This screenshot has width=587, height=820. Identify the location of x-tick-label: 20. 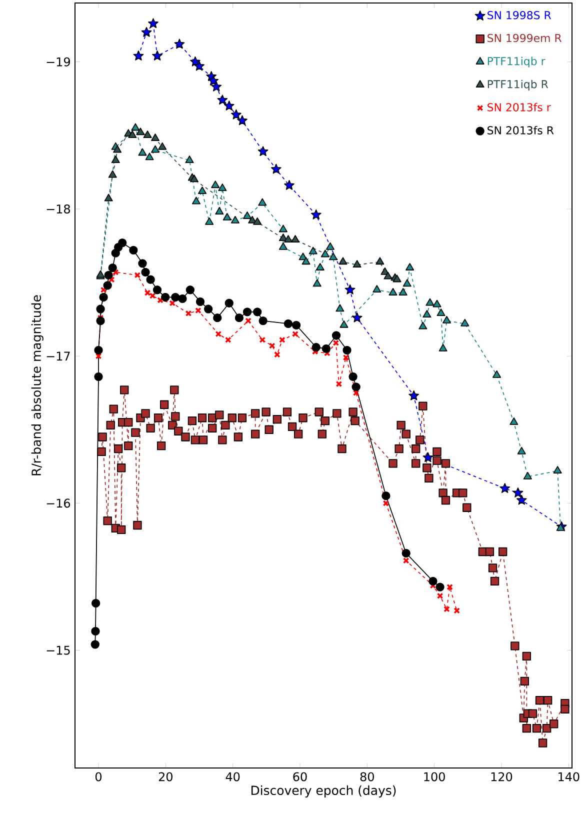
(165, 777).